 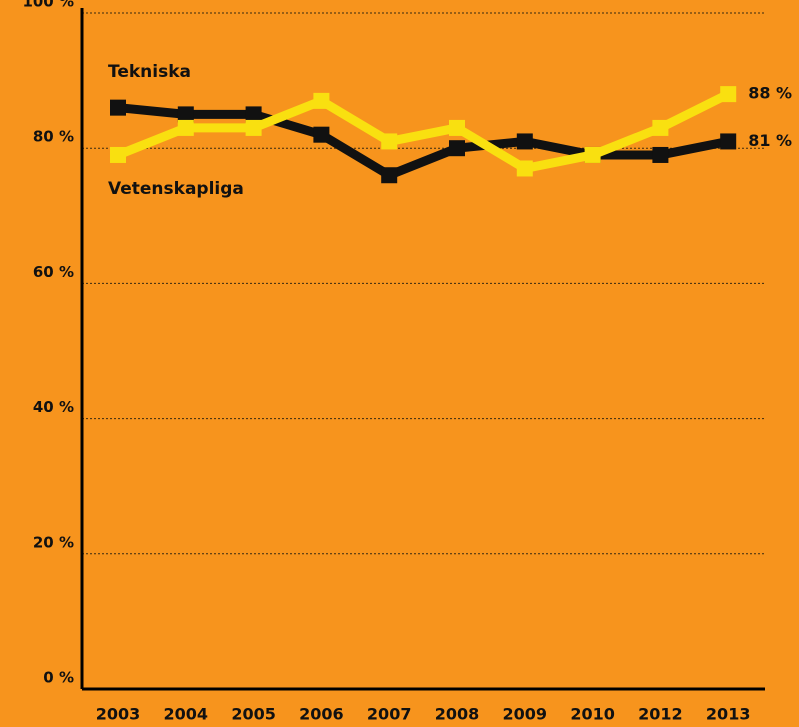 What do you see at coordinates (53, 407) in the screenshot?
I see `y-tick-label: 40 %` at bounding box center [53, 407].